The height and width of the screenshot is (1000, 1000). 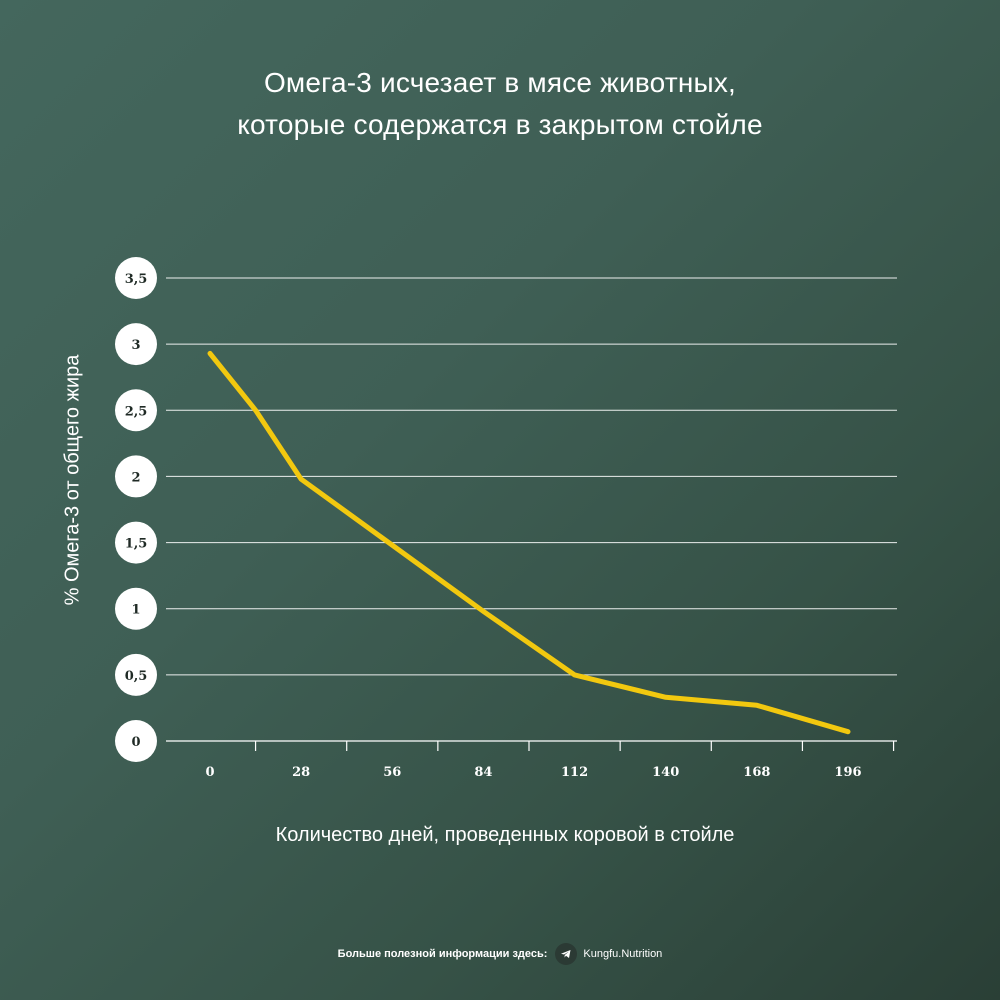 I want to click on x-tick-label: 0, so click(x=209, y=772).